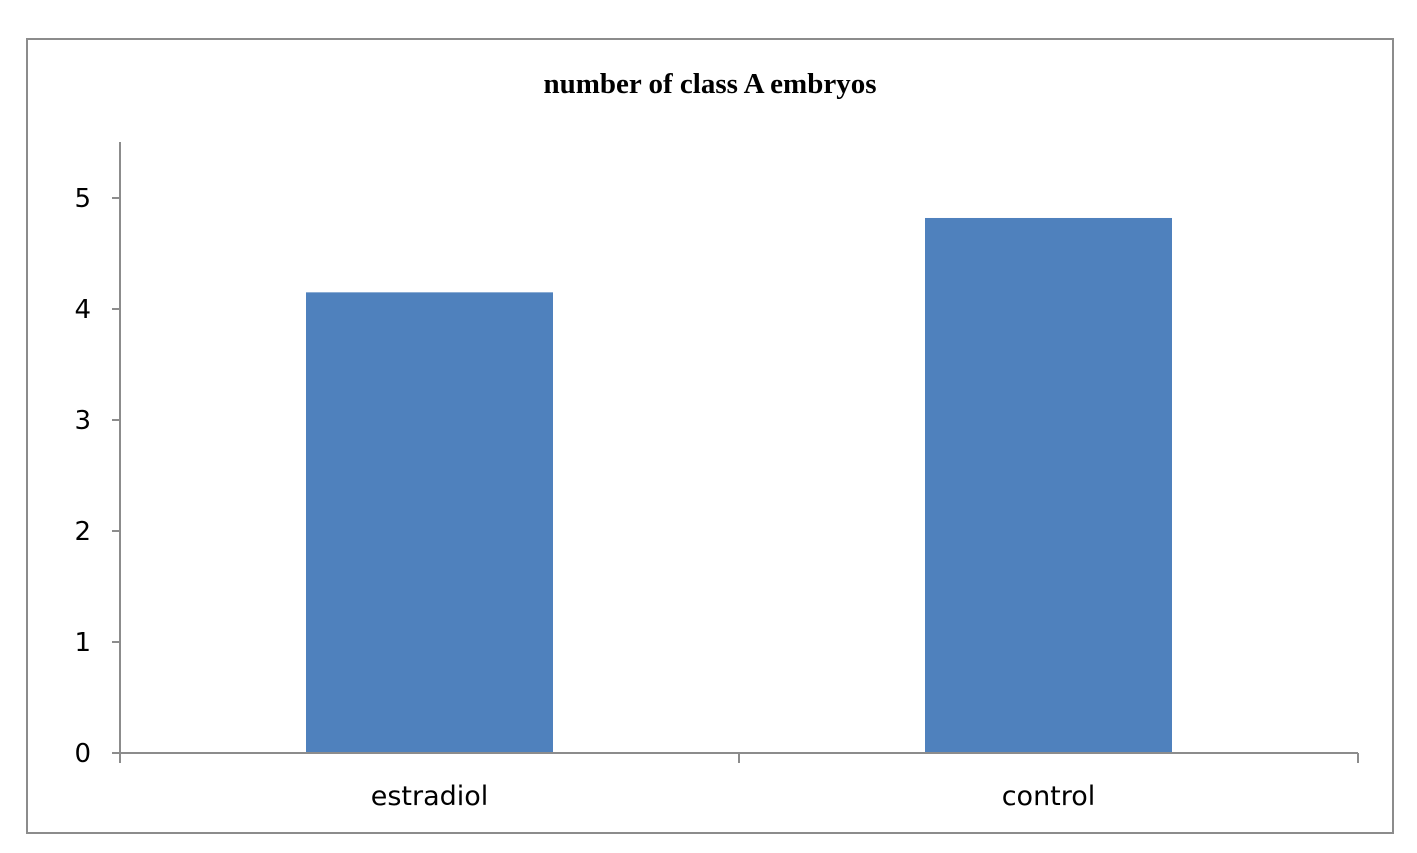 The height and width of the screenshot is (853, 1417). Describe the element at coordinates (82, 532) in the screenshot. I see `y-tick-label: 2` at that location.